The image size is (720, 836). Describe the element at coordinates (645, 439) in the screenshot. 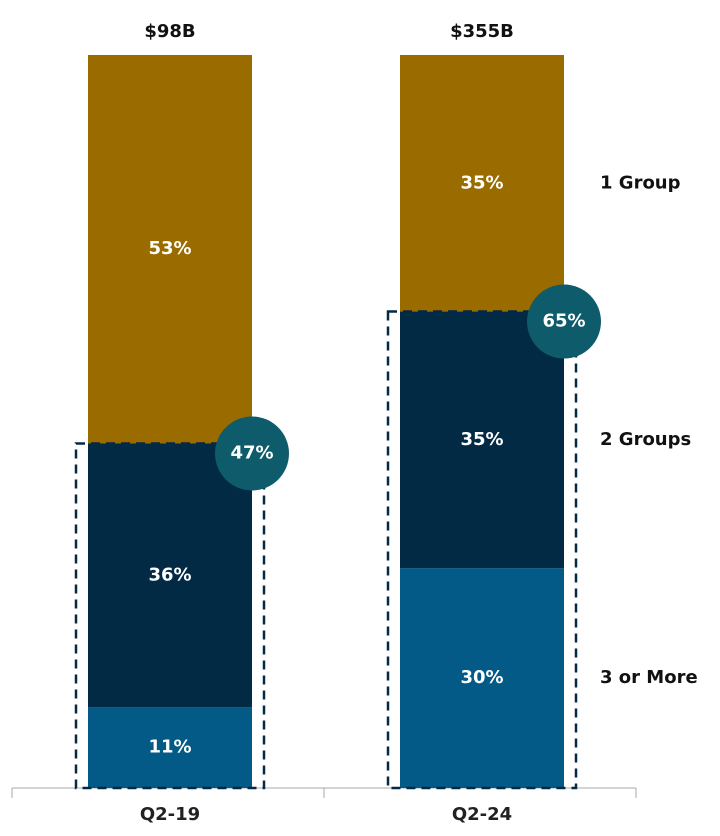

I see `legend-label: 2 Groups` at that location.